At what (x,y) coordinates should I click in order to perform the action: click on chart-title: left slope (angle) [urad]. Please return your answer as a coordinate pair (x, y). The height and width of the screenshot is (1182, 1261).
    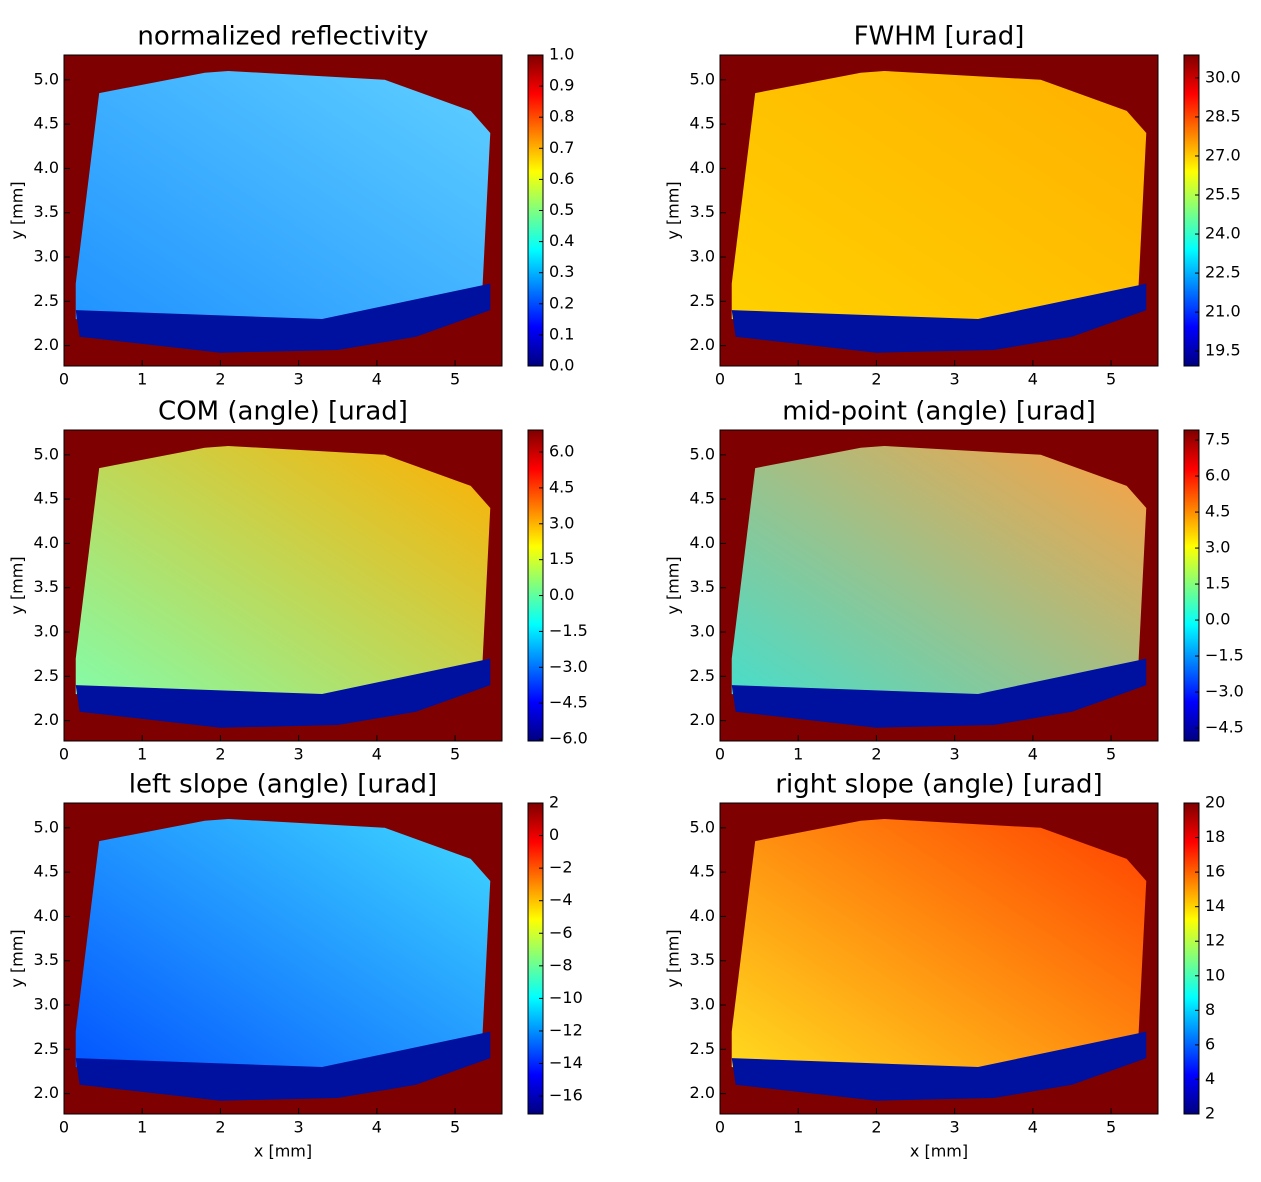
    Looking at the image, I should click on (283, 785).